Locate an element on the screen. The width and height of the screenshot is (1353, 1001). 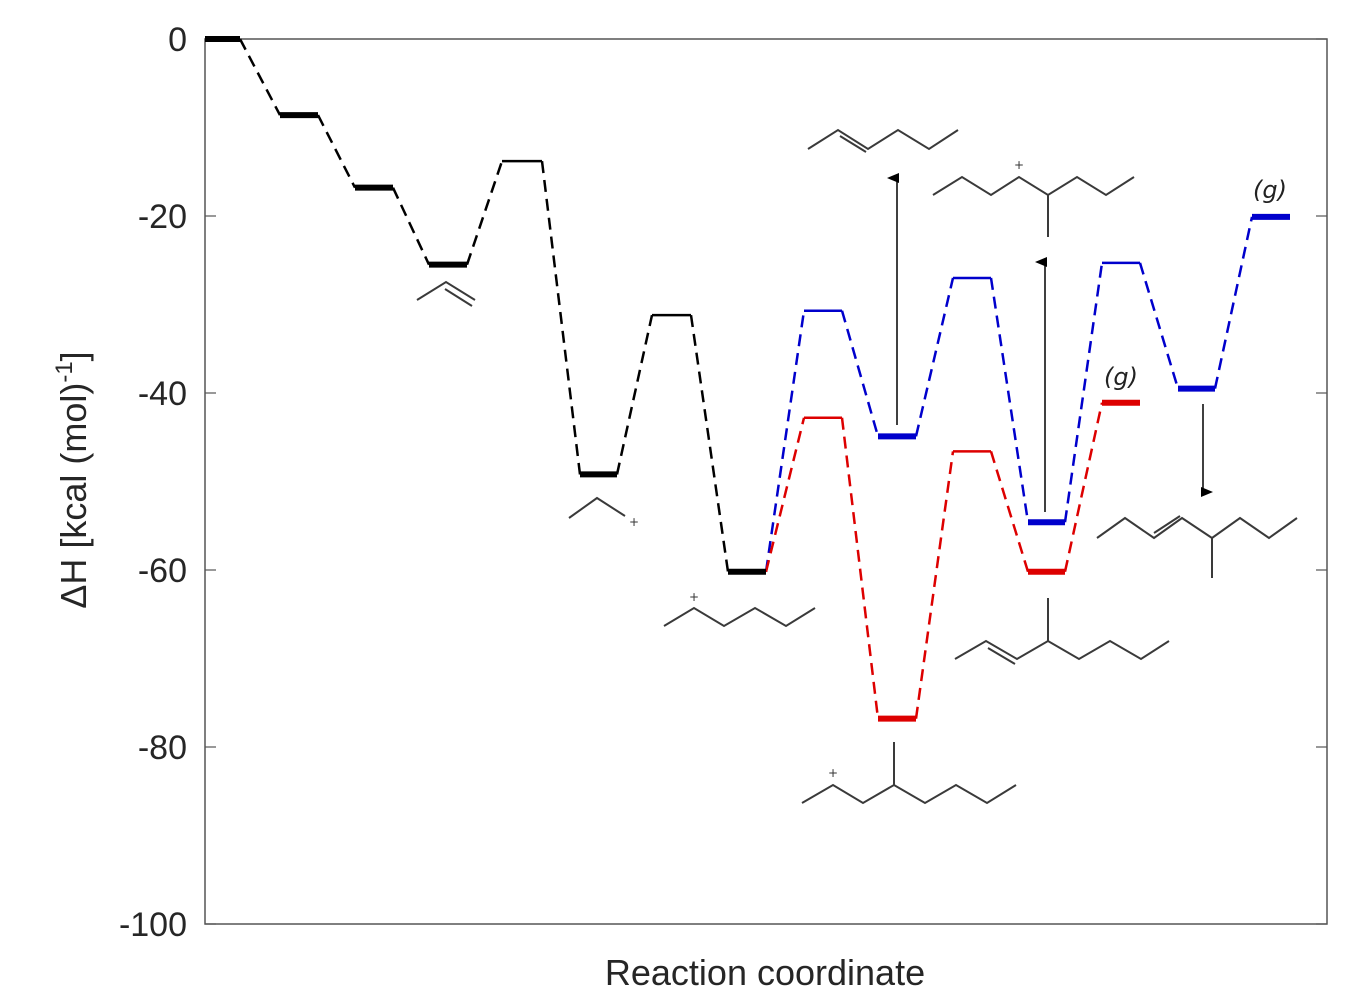
propyl-cation-structure-icon: + is located at coordinates (603, 512).